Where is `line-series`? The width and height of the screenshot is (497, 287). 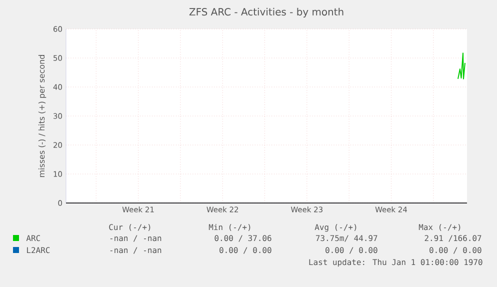 line-series is located at coordinates (461, 66).